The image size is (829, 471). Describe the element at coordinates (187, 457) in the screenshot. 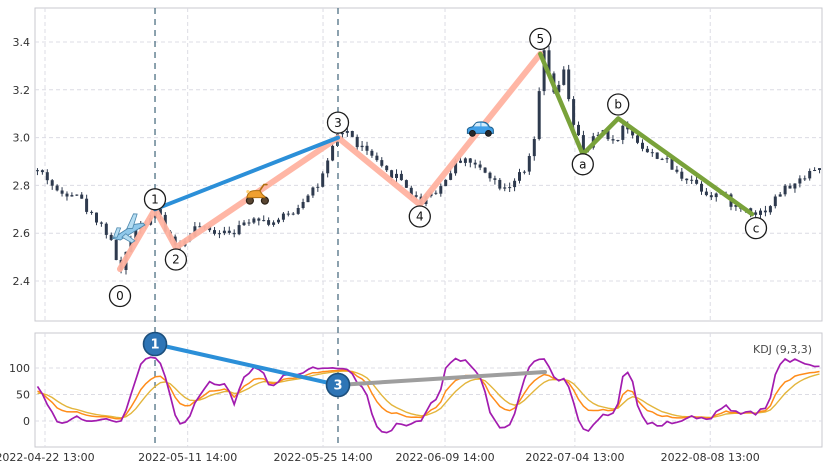

I see `x-tick-label: 2022-05-11 14:00` at that location.